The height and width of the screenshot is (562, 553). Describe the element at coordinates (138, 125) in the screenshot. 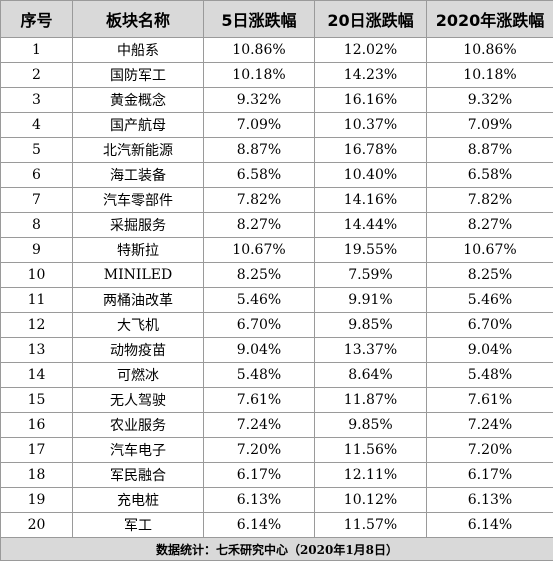

I see `sector-name-cell: 国产航母` at that location.